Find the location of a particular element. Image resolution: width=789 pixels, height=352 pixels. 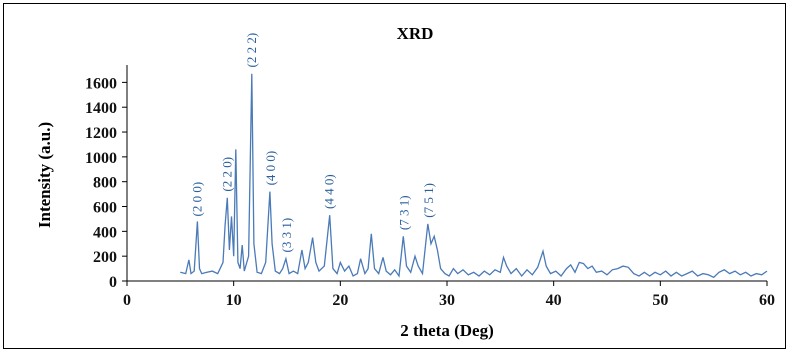

x-tick-label: 50 is located at coordinates (660, 300).